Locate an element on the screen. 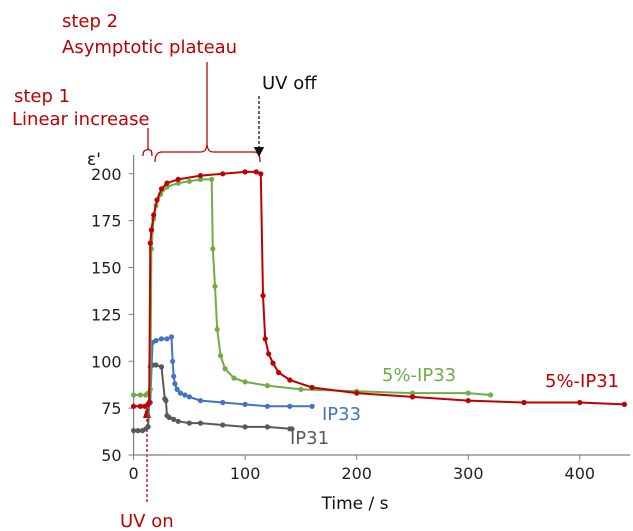 The image size is (633, 531). x-tick-label: 100 is located at coordinates (245, 473).